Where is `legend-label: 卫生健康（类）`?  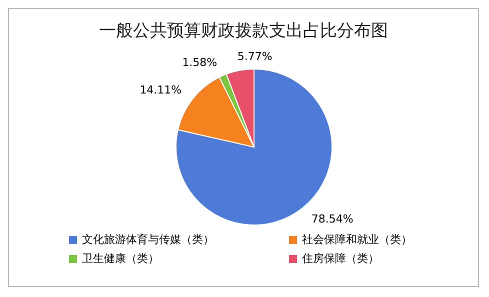 legend-label: 卫生健康（类） is located at coordinates (120, 258).